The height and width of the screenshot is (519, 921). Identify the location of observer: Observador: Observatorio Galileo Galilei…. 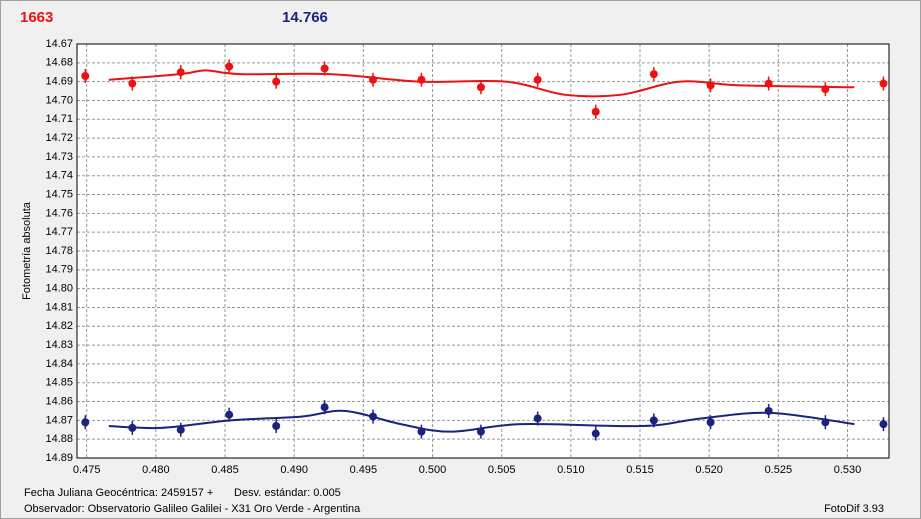
(192, 509).